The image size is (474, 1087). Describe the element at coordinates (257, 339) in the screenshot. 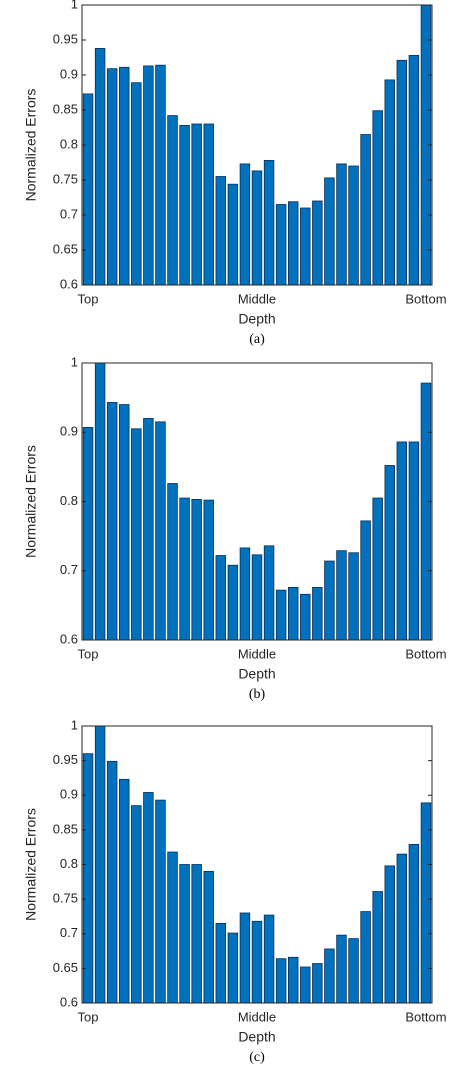

I see `caption: (a)` at that location.